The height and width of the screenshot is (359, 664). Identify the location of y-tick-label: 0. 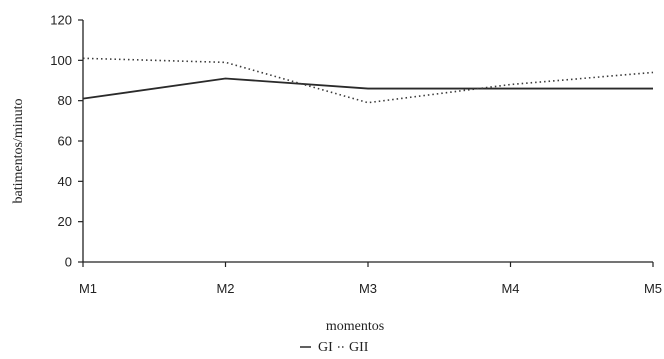
(68, 262).